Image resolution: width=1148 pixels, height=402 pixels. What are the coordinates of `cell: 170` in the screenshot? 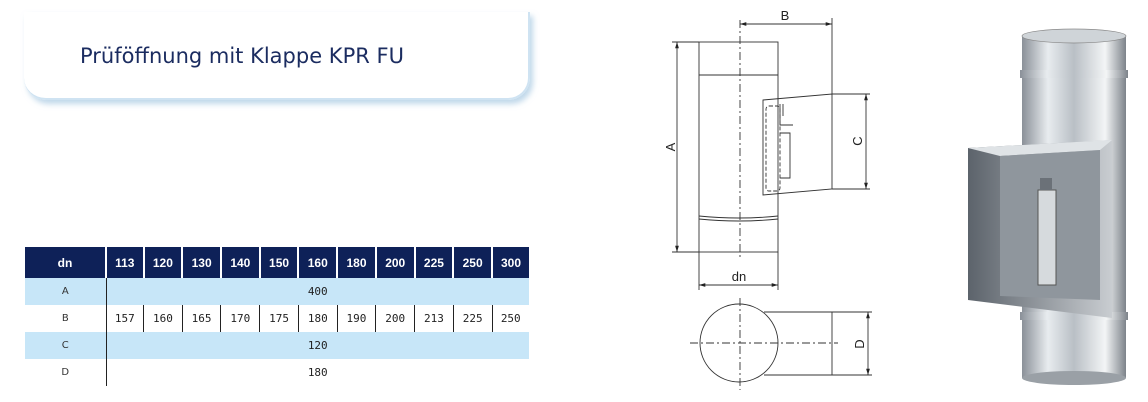 It's located at (240, 318).